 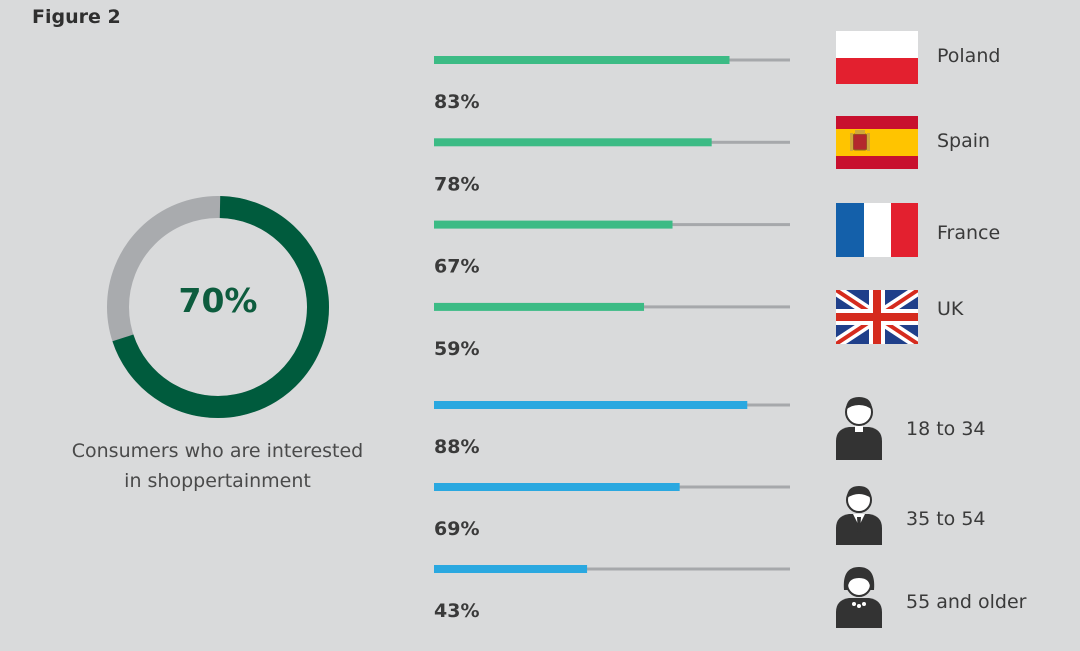 What do you see at coordinates (217, 451) in the screenshot?
I see `donut-caption-line-1: Consumers who are interested` at bounding box center [217, 451].